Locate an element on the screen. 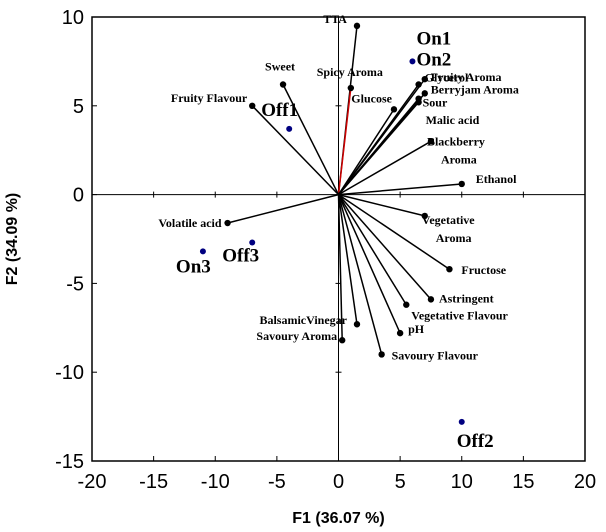 Image resolution: width=606 pixels, height=532 pixels. vector-tip-balsamicvinegar is located at coordinates (357, 324).